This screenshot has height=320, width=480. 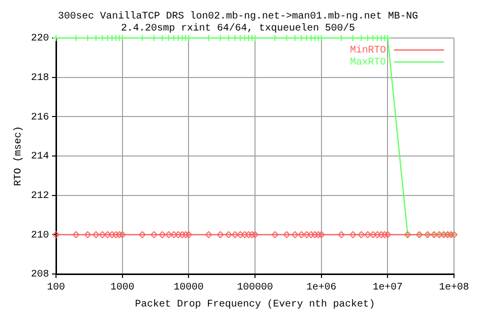 What do you see at coordinates (255, 288) in the screenshot?
I see `x-tick-label: 100000` at bounding box center [255, 288].